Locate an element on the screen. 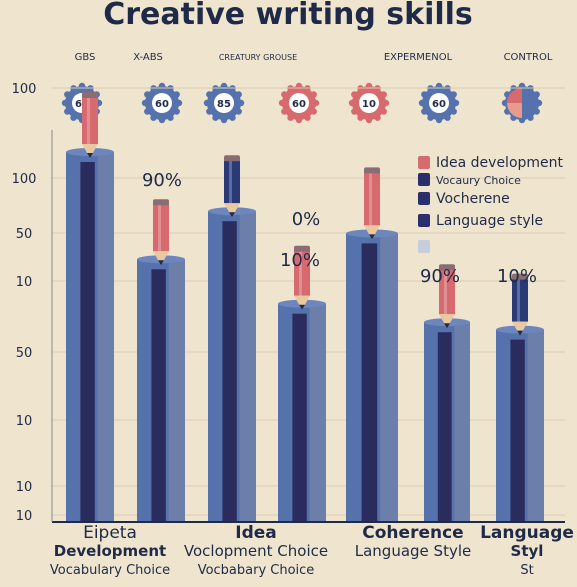 This screenshot has width=577, height=587. header-label: X-ABS is located at coordinates (148, 57).